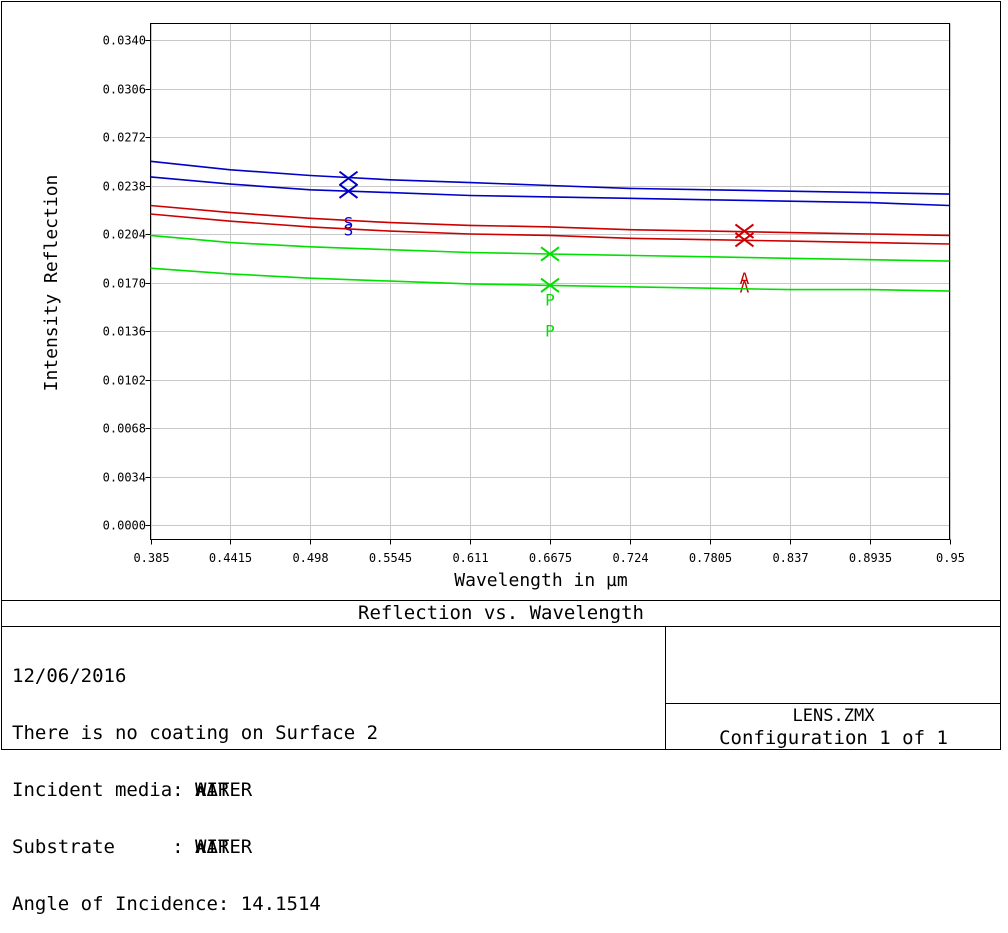 Image resolution: width=1008 pixels, height=933 pixels. What do you see at coordinates (224, 847) in the screenshot?
I see `substrate-value-2: WATER` at bounding box center [224, 847].